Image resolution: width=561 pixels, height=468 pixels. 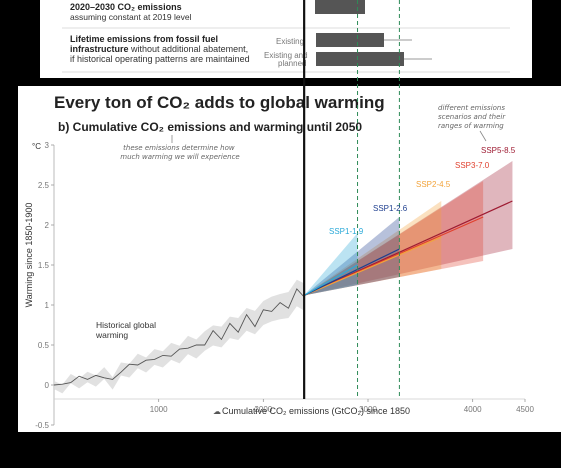 I want to click on y-tick-label: 1.5, so click(x=44, y=265).